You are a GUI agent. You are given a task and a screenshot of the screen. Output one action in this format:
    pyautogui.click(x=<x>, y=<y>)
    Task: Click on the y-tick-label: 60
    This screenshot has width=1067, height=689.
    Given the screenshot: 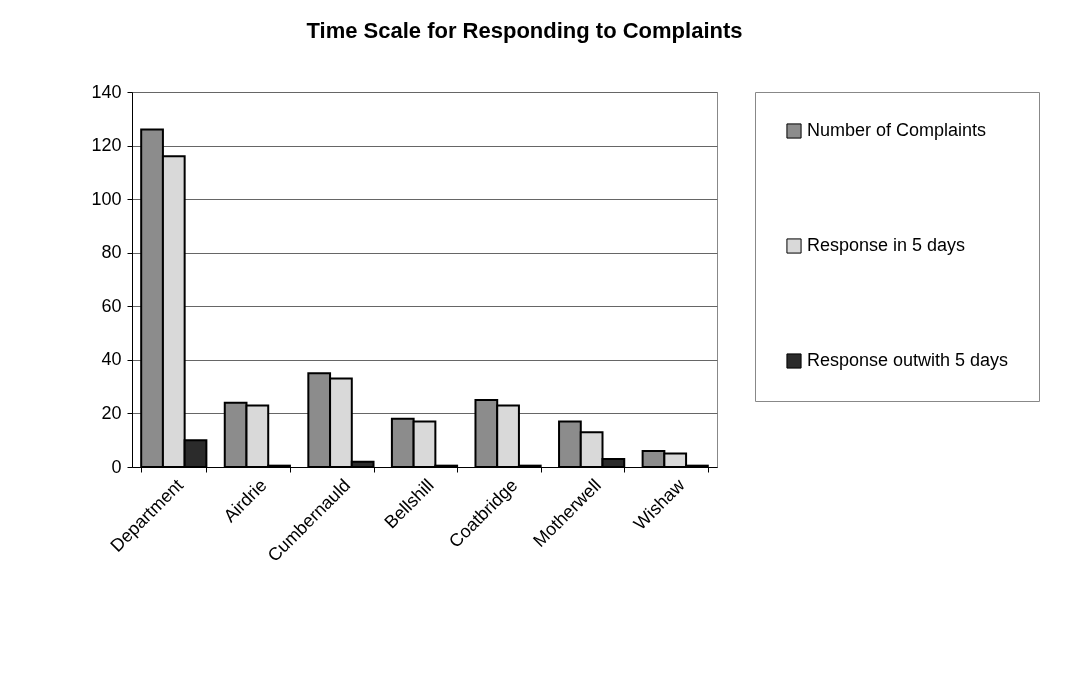 What is the action you would take?
    pyautogui.click(x=111, y=305)
    